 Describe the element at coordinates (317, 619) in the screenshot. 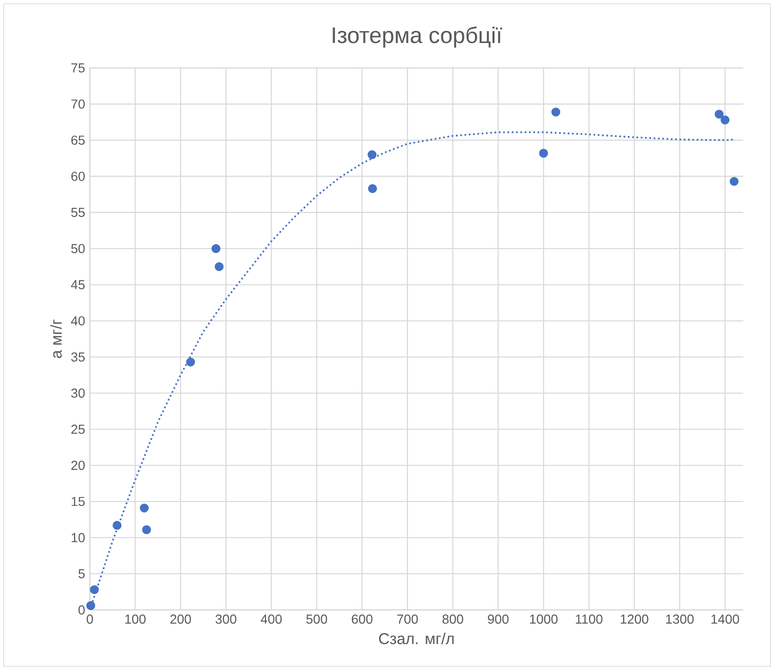

I see `x-tick-label: 500` at that location.